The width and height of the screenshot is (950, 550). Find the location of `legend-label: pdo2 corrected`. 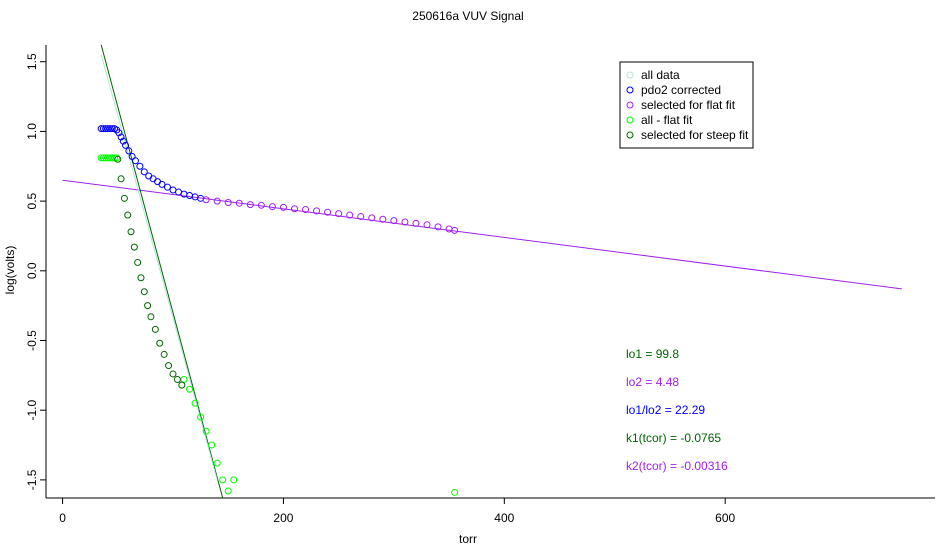

legend-label: pdo2 corrected is located at coordinates (681, 90).